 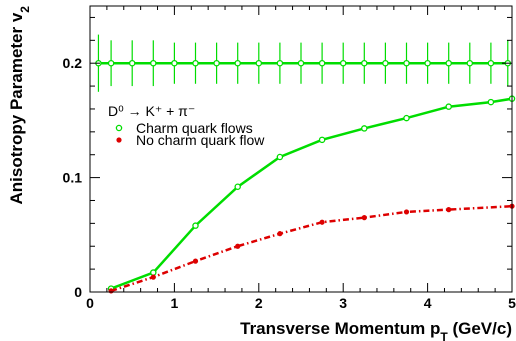 I want to click on legend-label: No charm quark flow, so click(x=200, y=140).